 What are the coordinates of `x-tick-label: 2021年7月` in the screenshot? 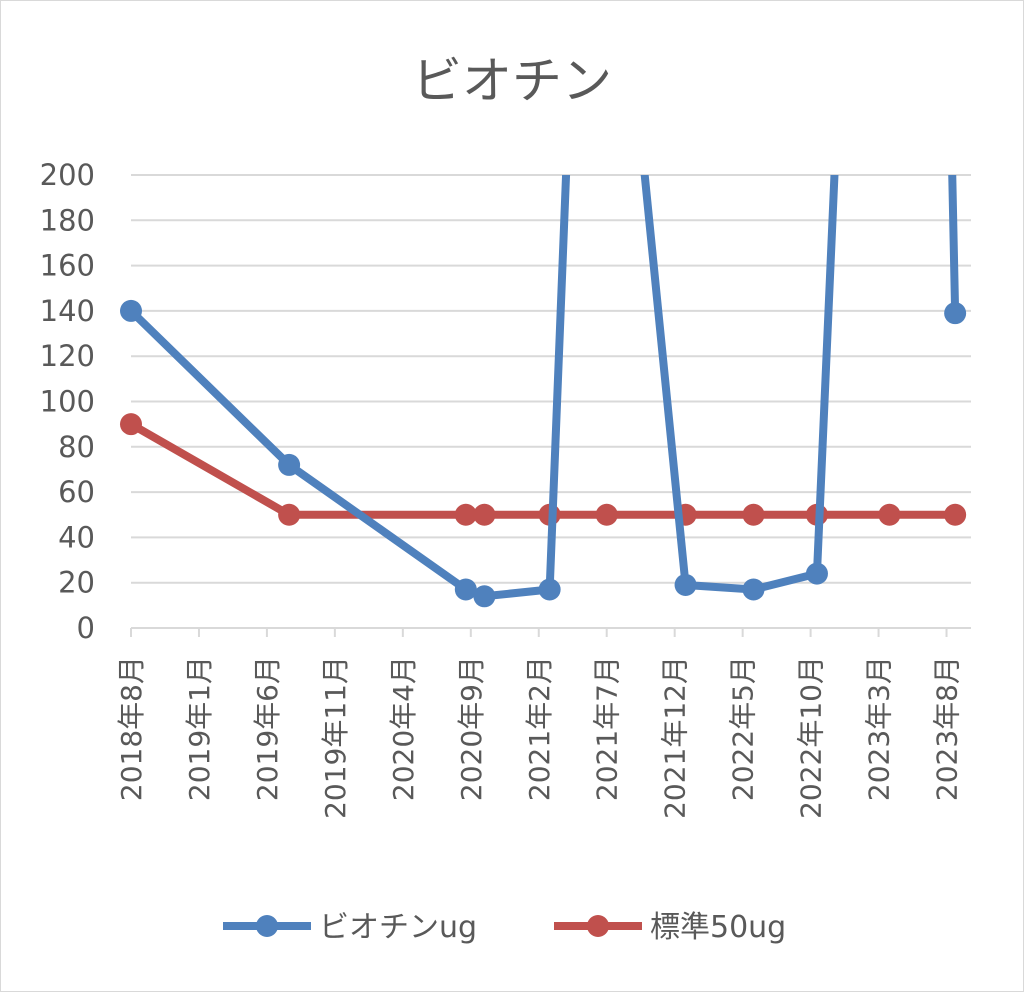 It's located at (607, 728).